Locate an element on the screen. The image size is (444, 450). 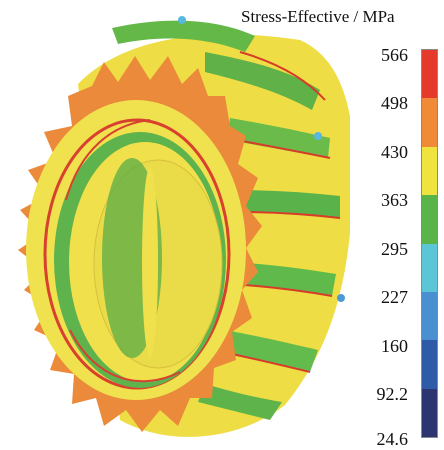
legend-title: Stress-Effective / MPa is located at coordinates (318, 16).